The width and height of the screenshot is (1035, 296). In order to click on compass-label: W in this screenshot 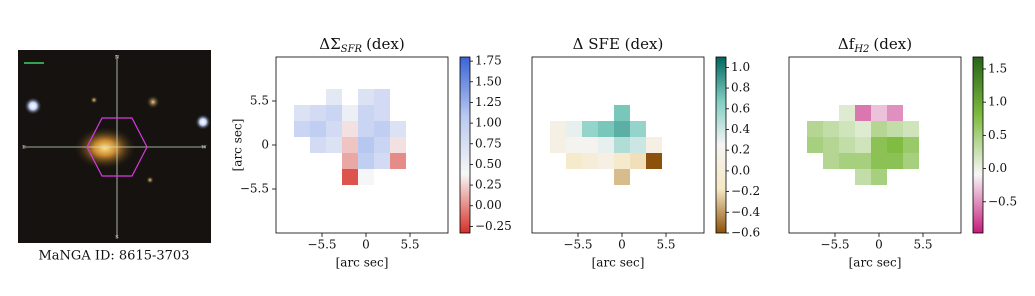, I will do `click(204, 148)`.